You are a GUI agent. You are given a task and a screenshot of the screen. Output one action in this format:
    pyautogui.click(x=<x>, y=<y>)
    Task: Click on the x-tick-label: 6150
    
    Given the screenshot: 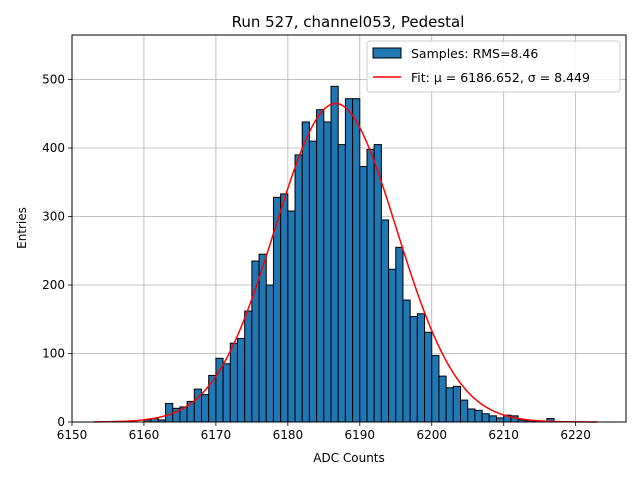 What is the action you would take?
    pyautogui.click(x=72, y=435)
    